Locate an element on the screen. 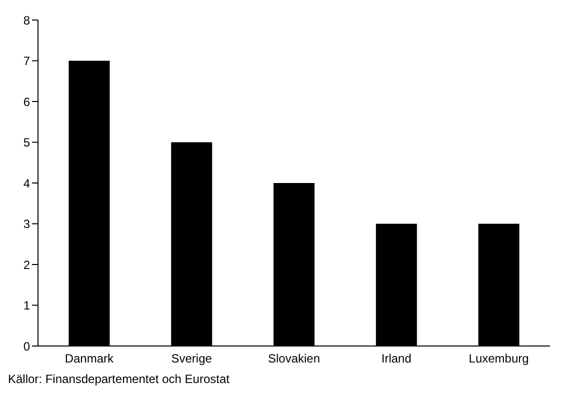 Image resolution: width=564 pixels, height=410 pixels. x-tick-label: Sverige is located at coordinates (191, 359).